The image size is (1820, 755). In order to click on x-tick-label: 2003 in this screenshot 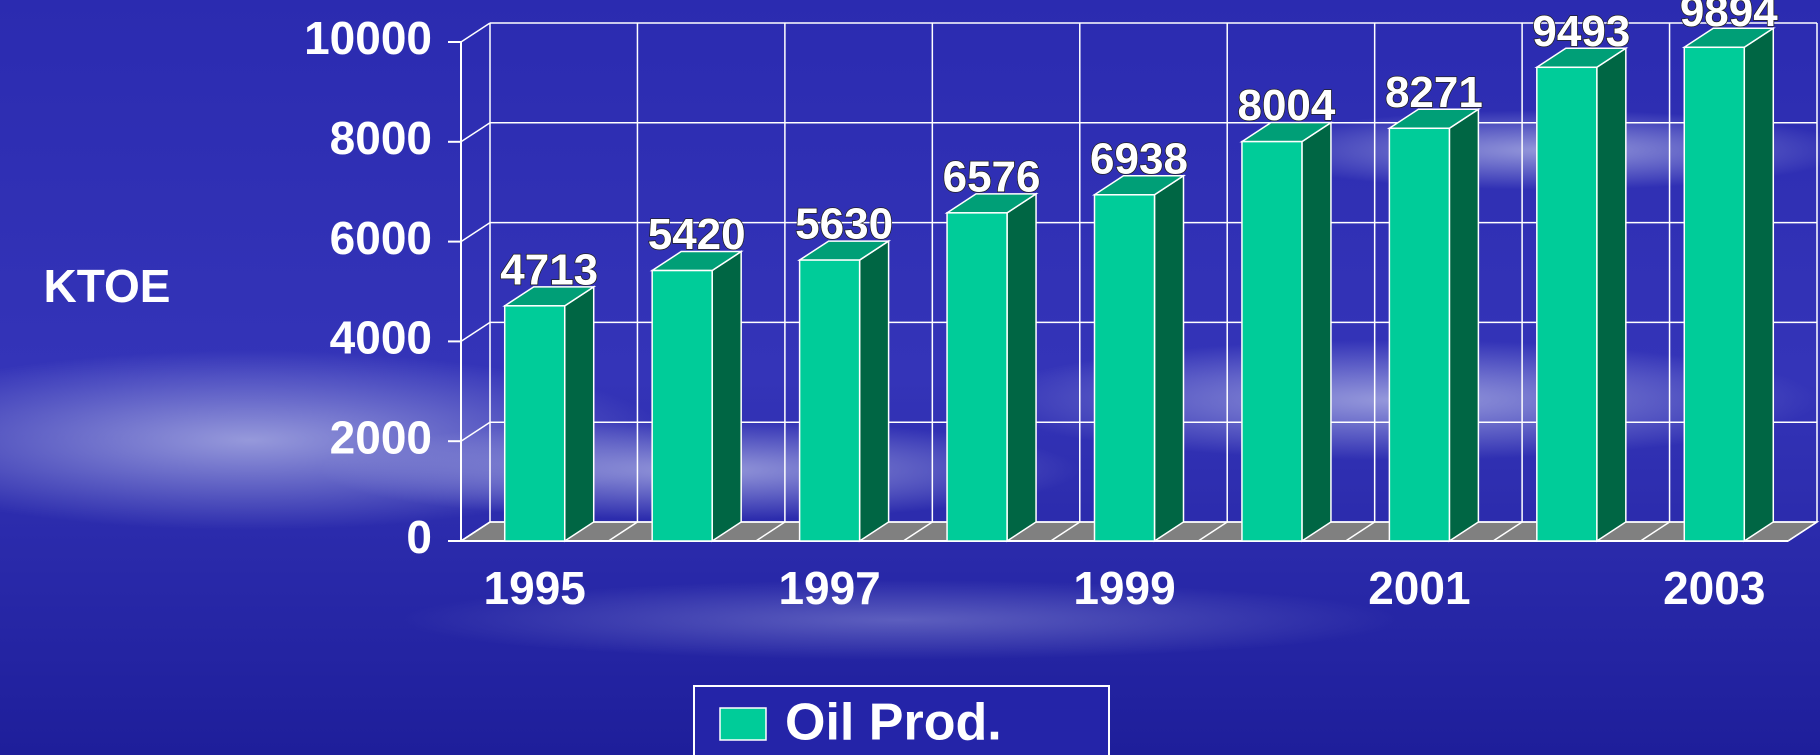, I will do `click(1714, 588)`.